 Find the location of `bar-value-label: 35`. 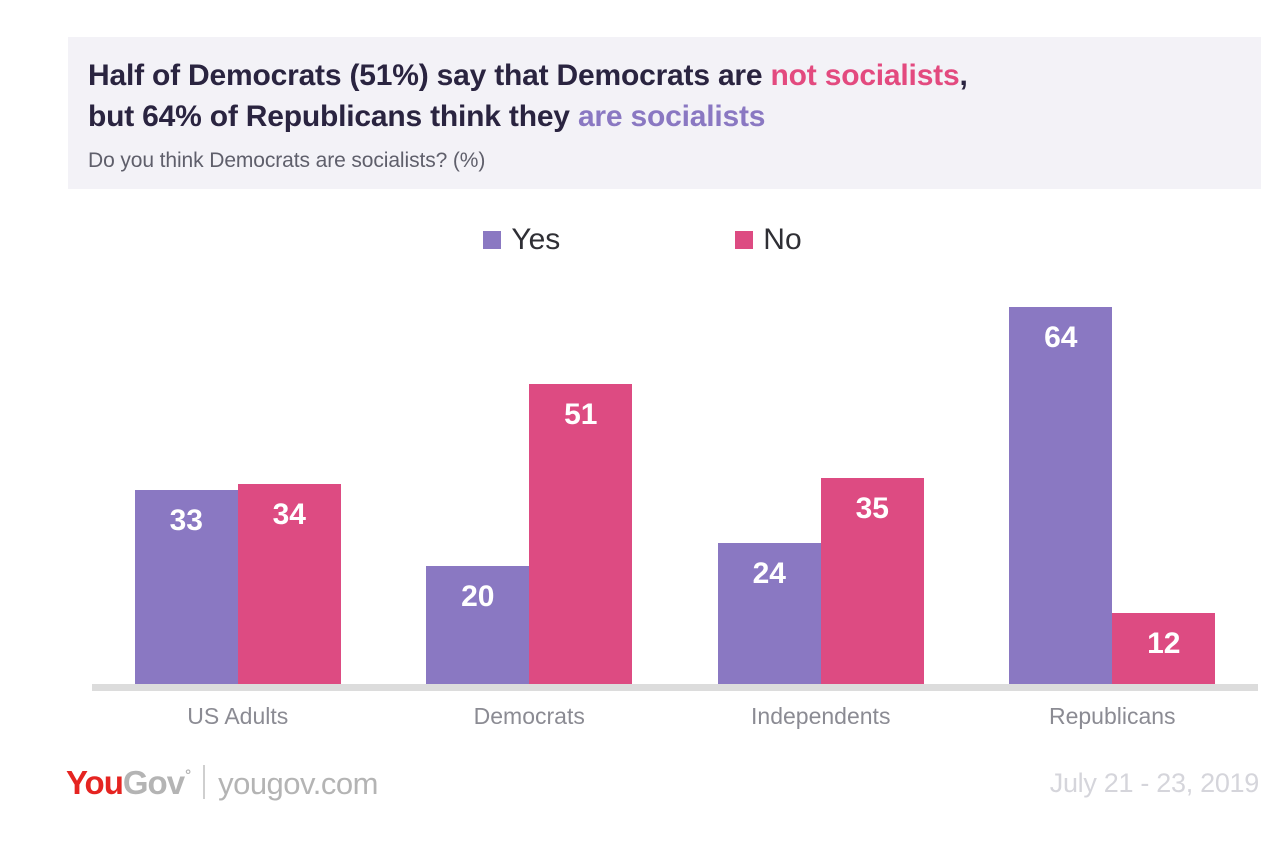

bar-value-label: 35 is located at coordinates (872, 508).